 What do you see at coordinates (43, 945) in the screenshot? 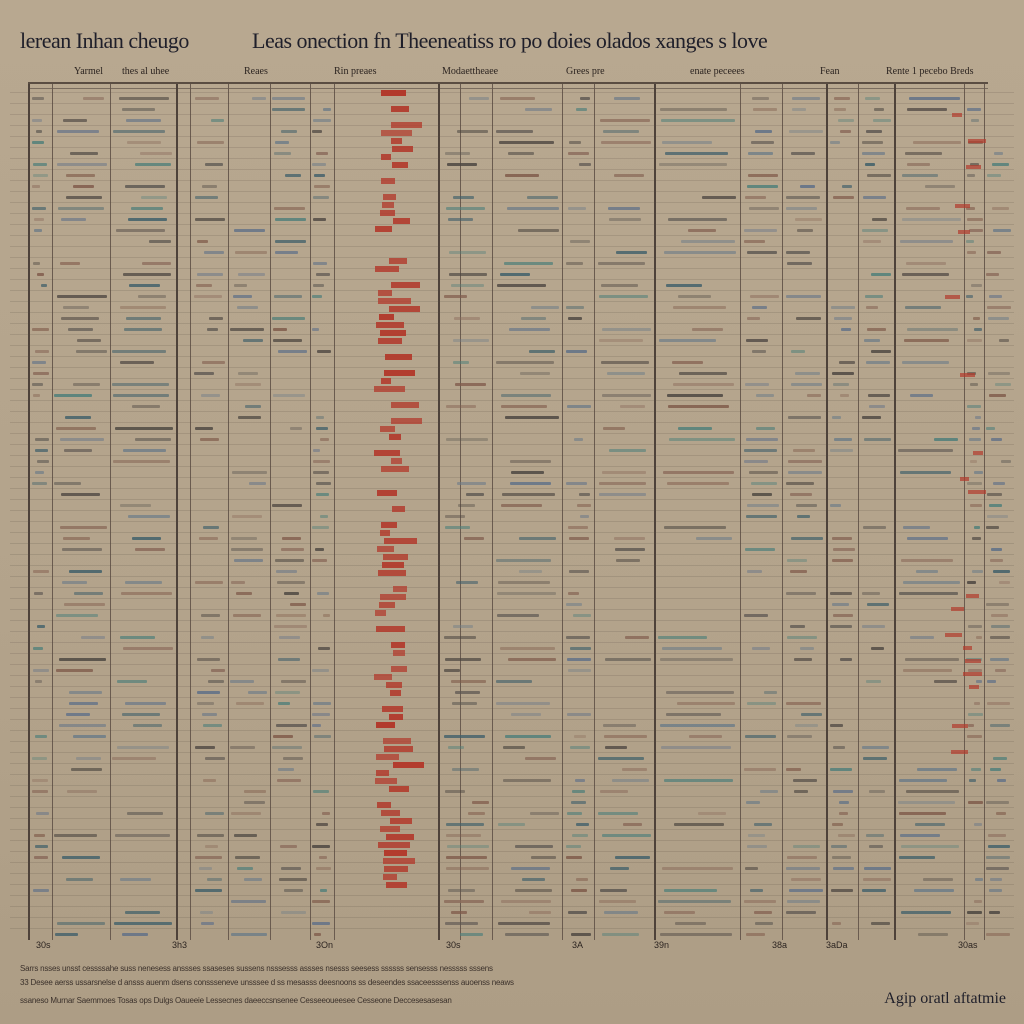
I see `column-footer-number: 30s` at bounding box center [43, 945].